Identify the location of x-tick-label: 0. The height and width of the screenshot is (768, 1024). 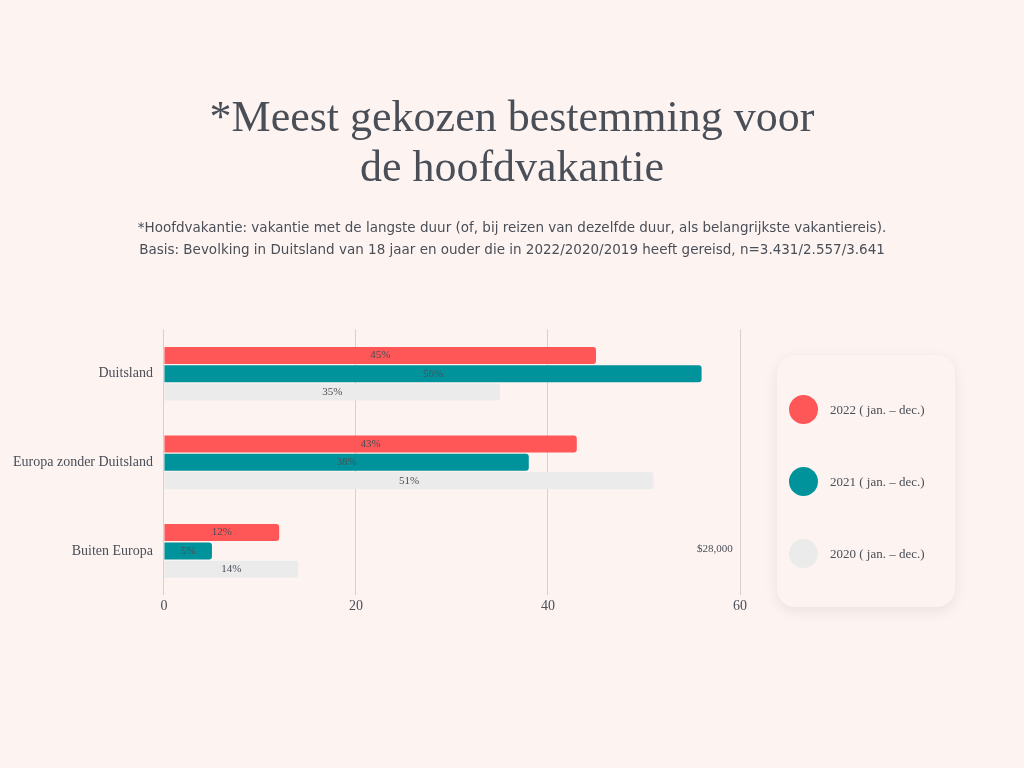
(164, 606).